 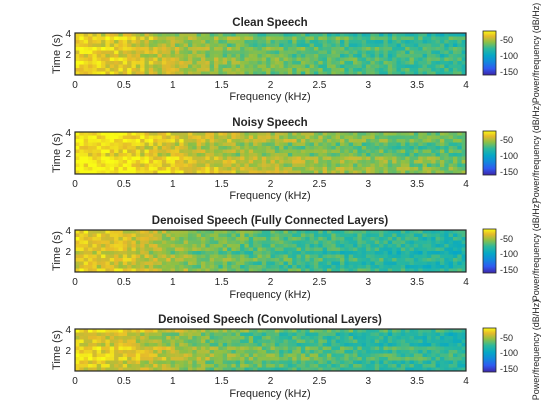 I want to click on x-tick-label: 3, so click(x=369, y=184).